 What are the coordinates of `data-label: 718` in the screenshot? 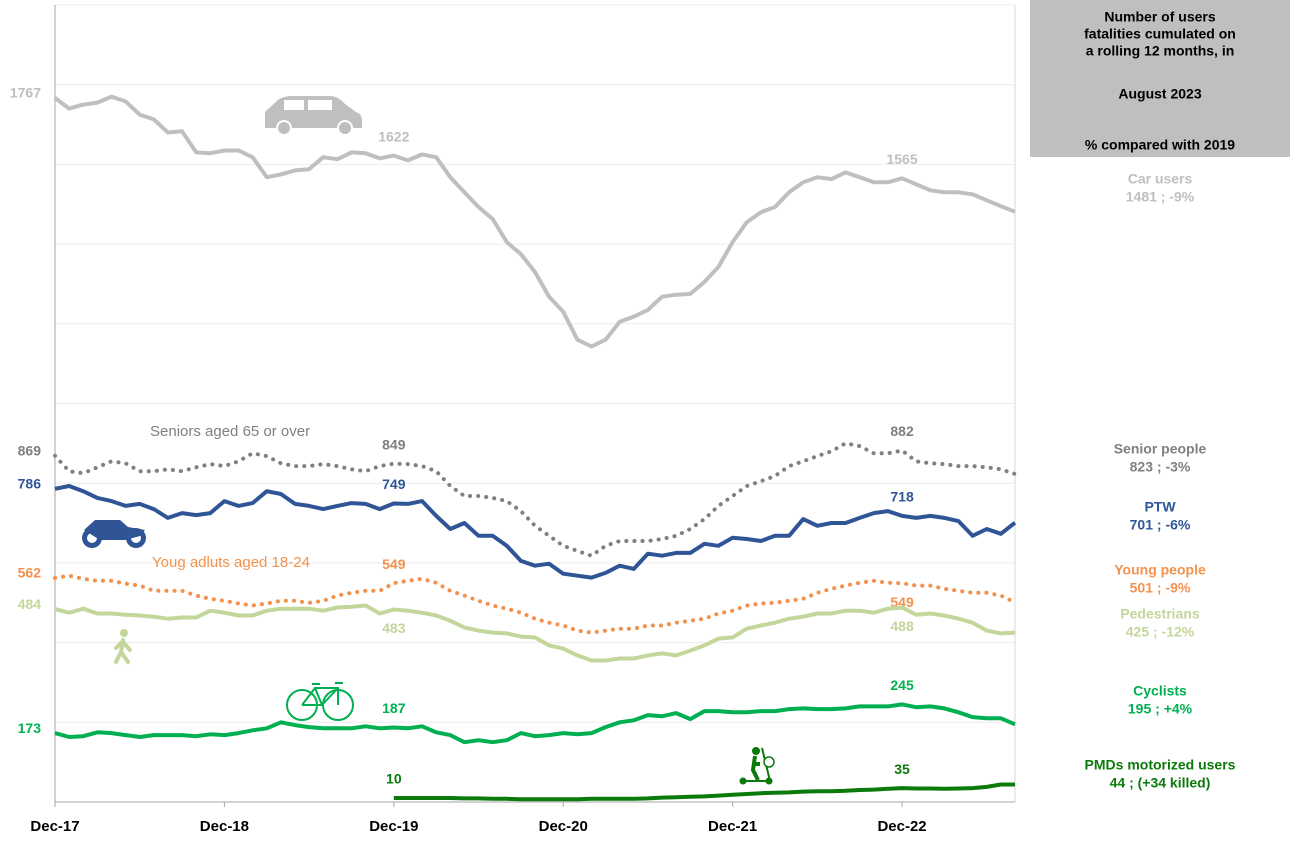 It's located at (902, 497).